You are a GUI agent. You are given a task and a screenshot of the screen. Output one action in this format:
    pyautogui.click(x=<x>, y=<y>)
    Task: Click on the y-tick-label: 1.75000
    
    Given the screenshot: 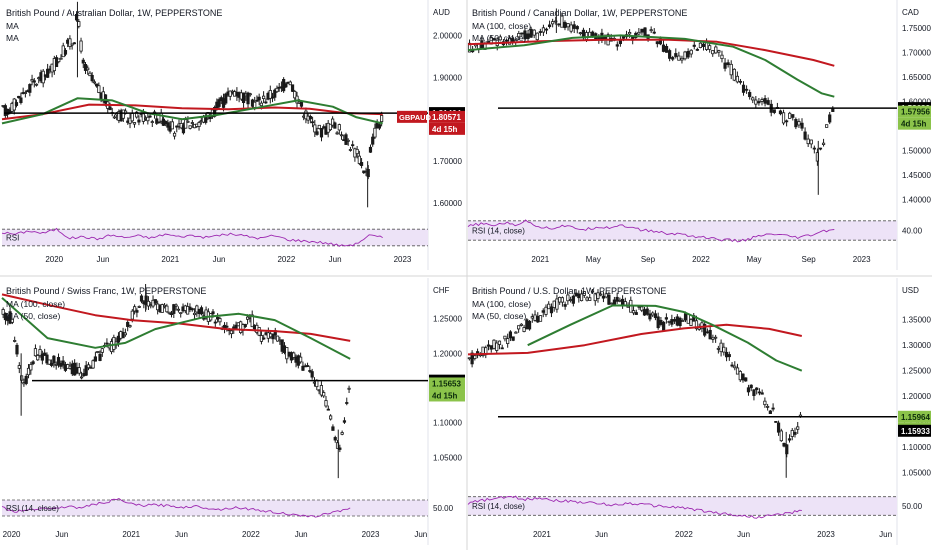 What is the action you would take?
    pyautogui.click(x=916, y=28)
    